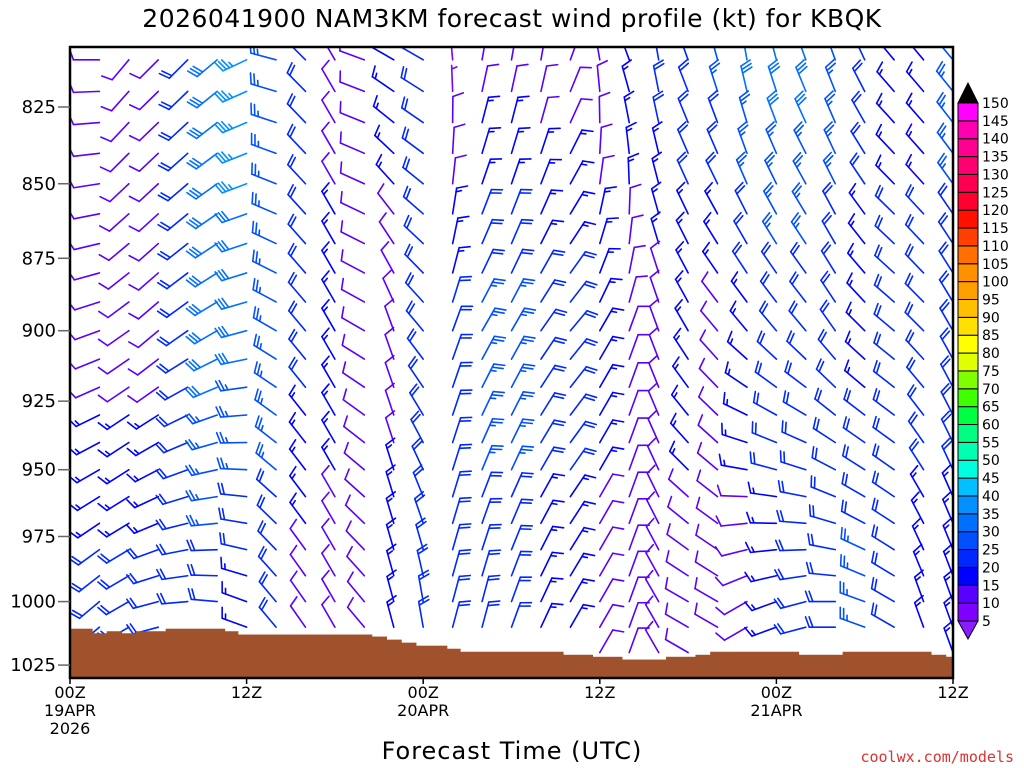 This screenshot has height=768, width=1024. What do you see at coordinates (599, 692) in the screenshot?
I see `x-tick-label: 12Z` at bounding box center [599, 692].